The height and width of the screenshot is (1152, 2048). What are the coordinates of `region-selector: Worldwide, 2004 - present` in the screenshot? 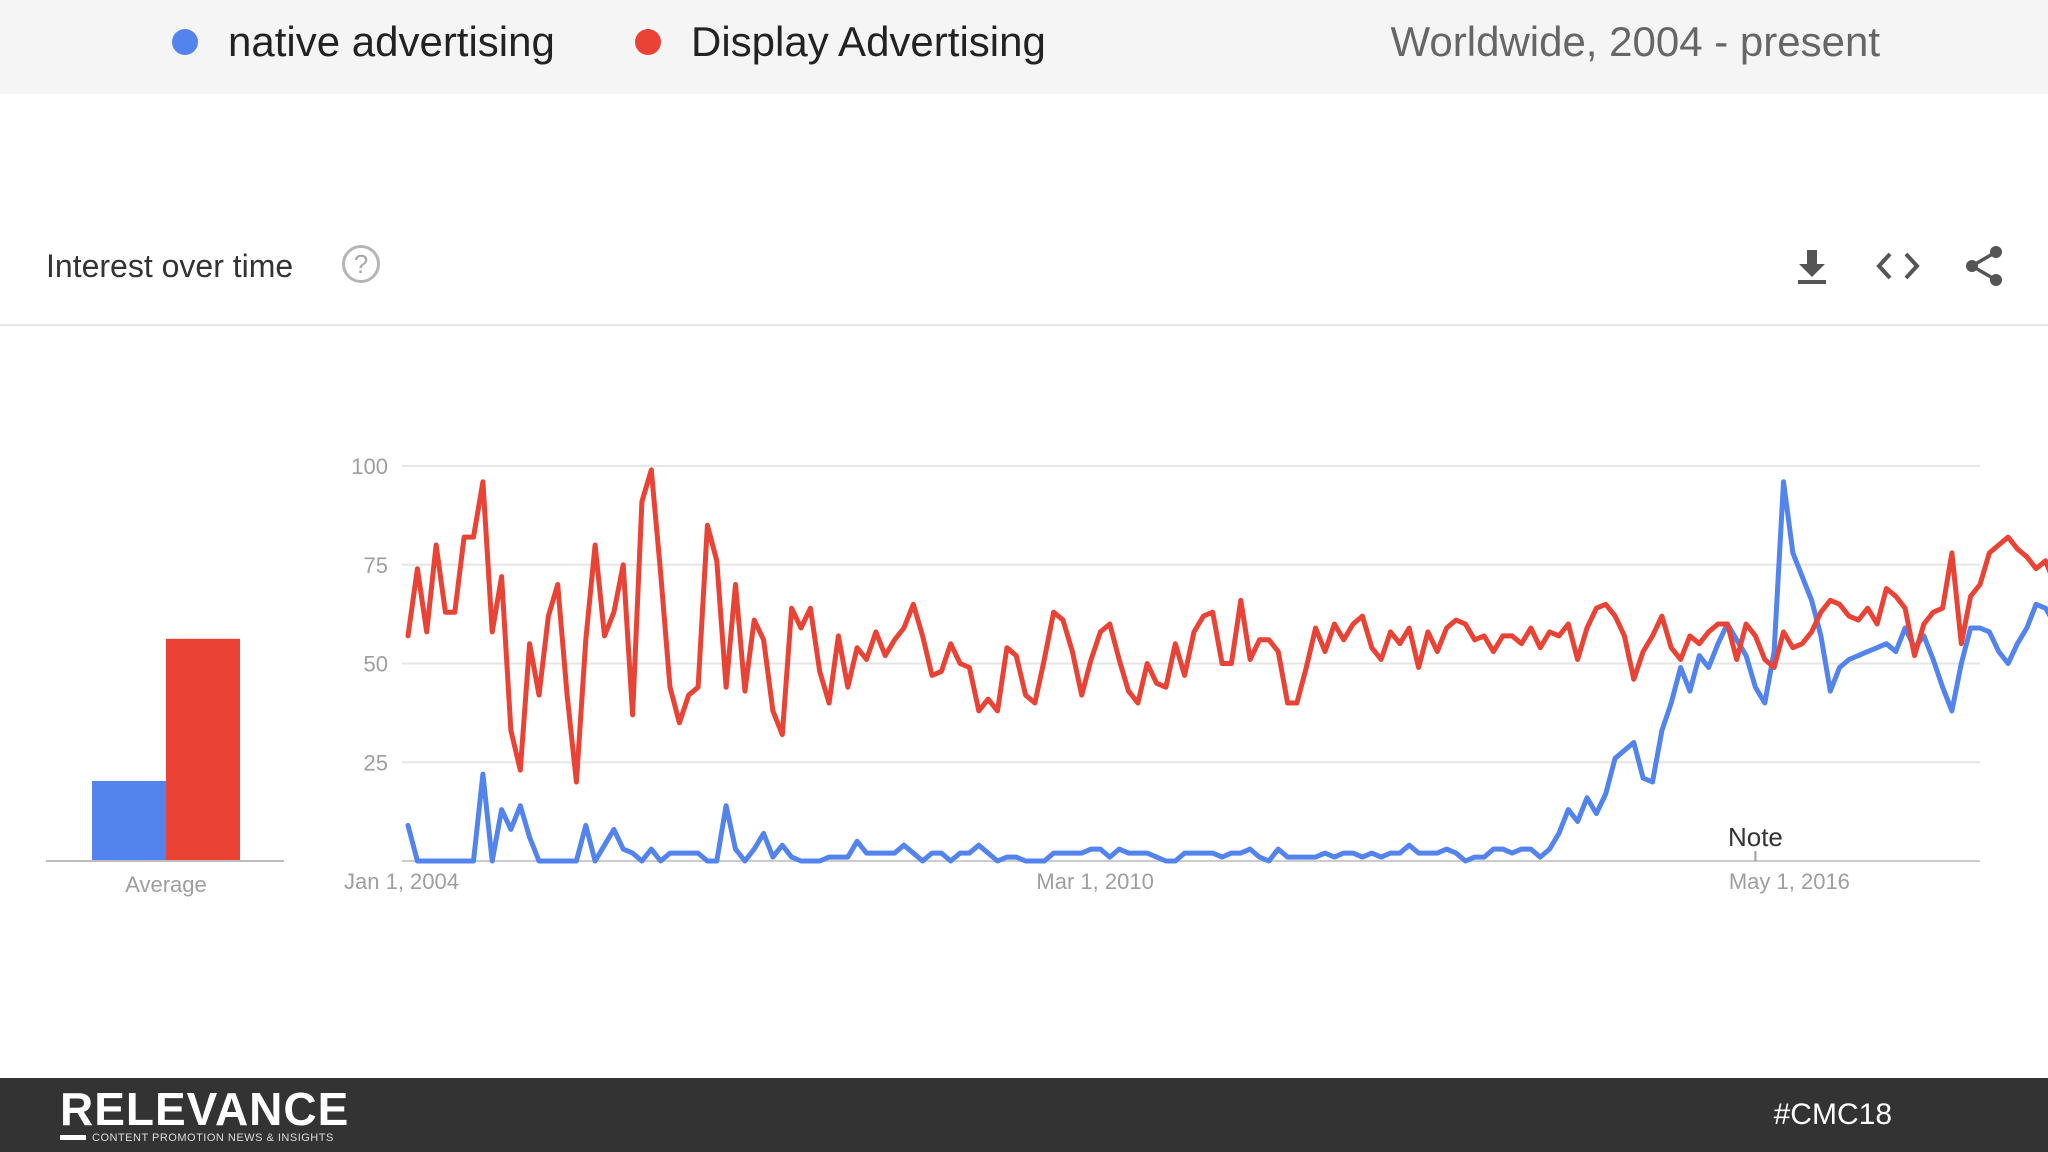 It's located at (1635, 41).